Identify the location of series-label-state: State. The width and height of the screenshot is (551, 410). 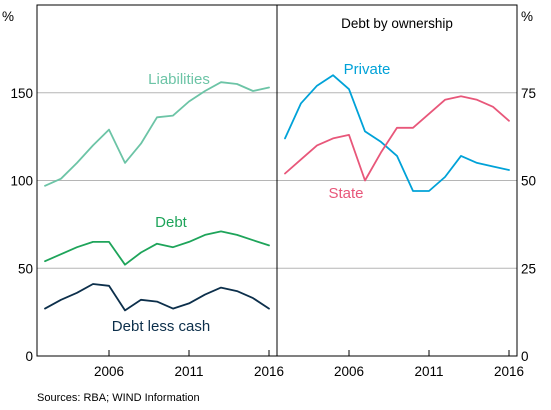
(345, 193).